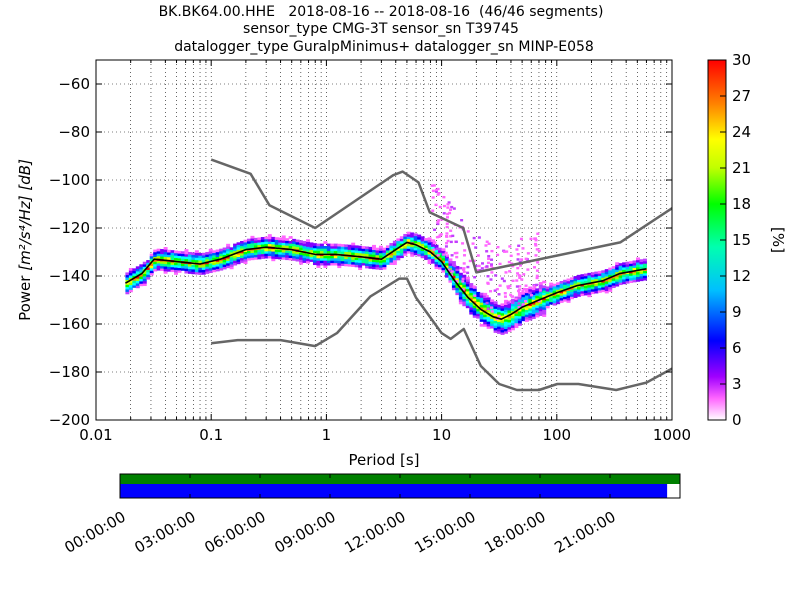 The width and height of the screenshot is (800, 600). Describe the element at coordinates (672, 435) in the screenshot. I see `x-tick-label: 1000` at that location.